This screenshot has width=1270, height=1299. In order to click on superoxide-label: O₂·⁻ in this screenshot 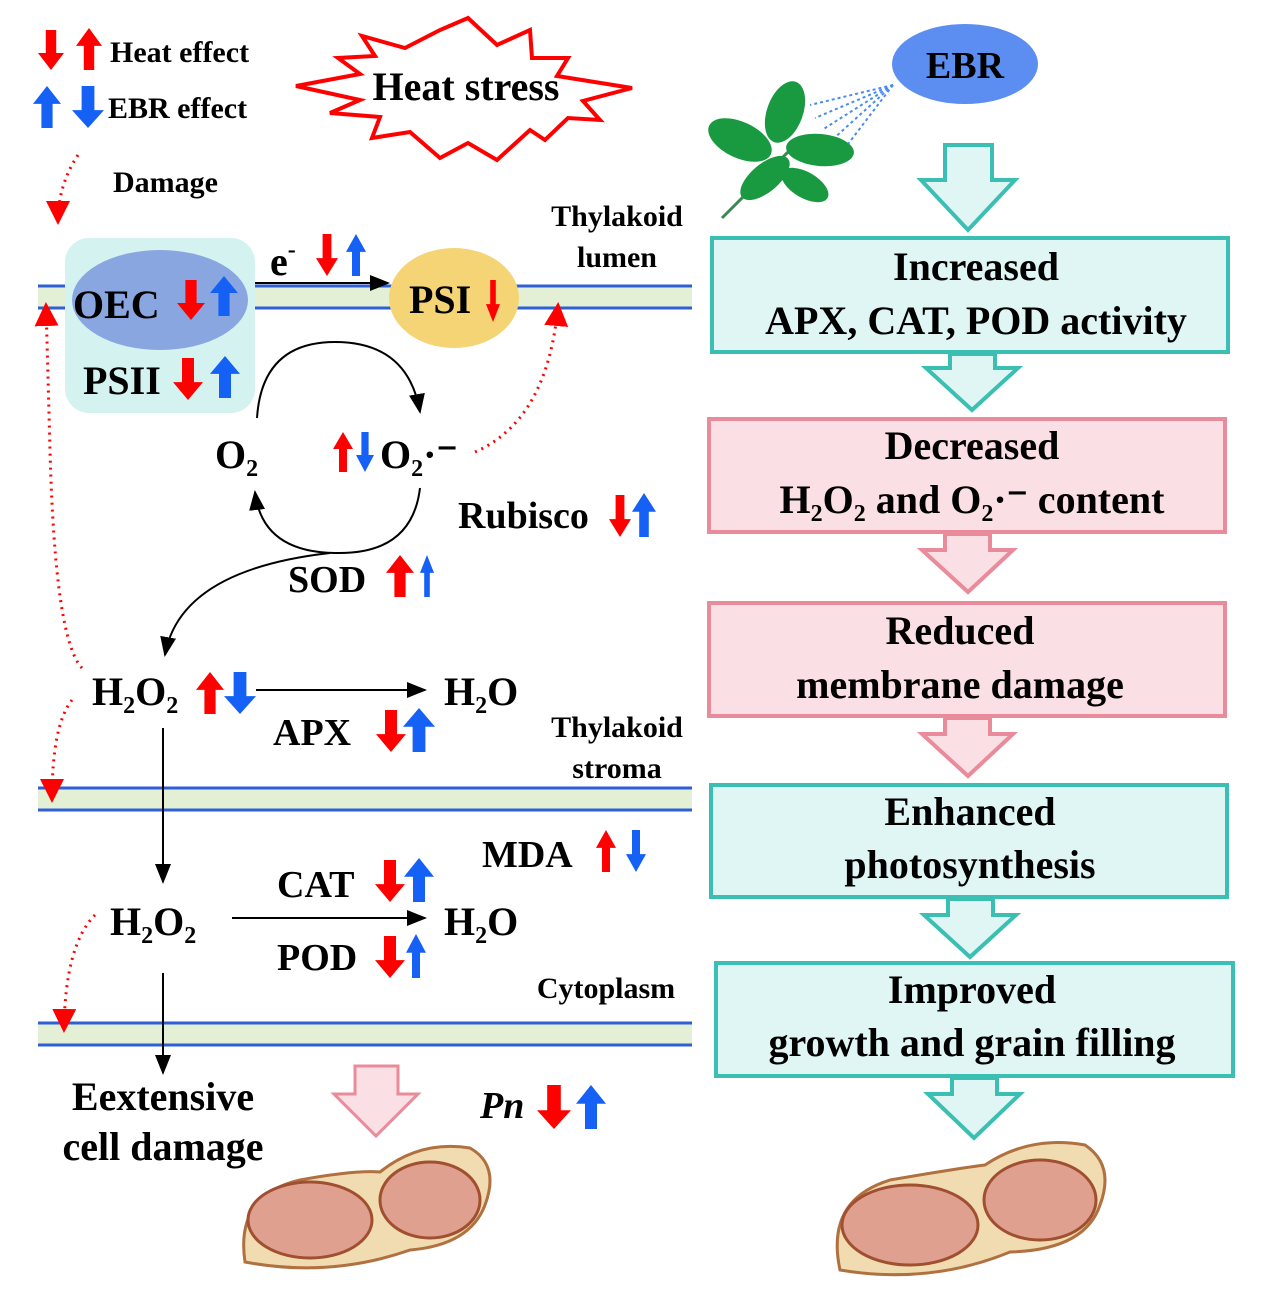, I will do `click(419, 454)`.